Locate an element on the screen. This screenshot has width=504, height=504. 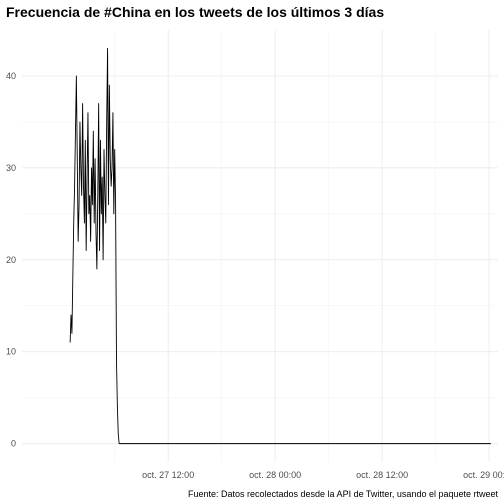
x-tick-label: oct. 27 12:00 is located at coordinates (168, 475).